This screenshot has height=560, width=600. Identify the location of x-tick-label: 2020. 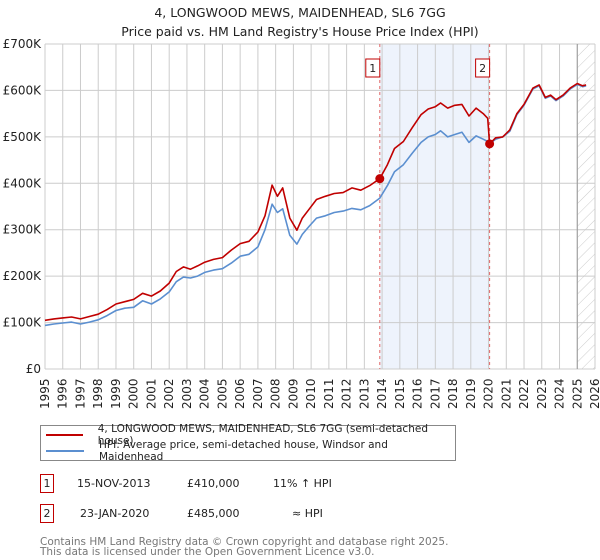
(489, 393).